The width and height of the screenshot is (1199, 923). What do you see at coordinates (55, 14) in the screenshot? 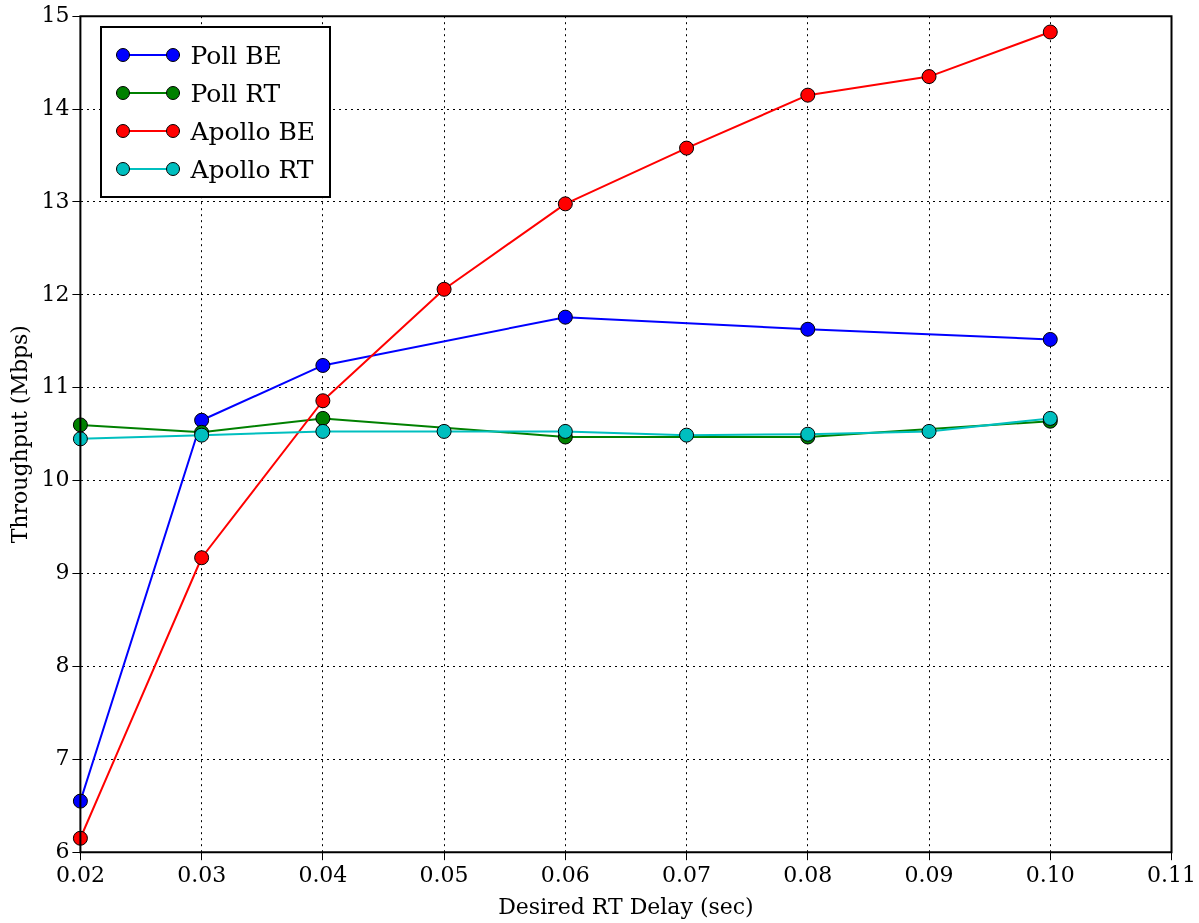
I see `y-tick-label: 15` at bounding box center [55, 14].